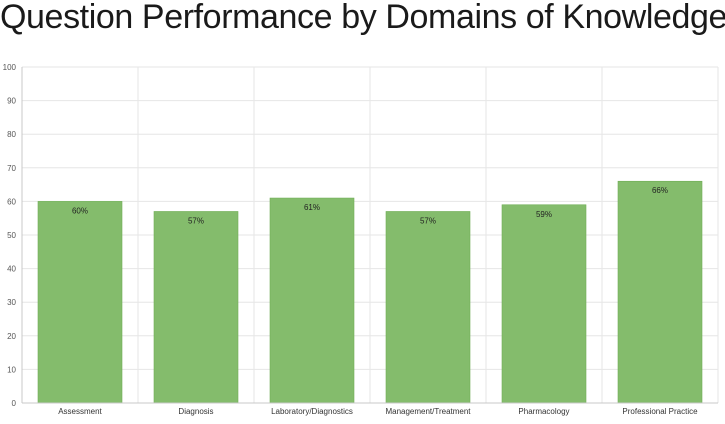 Image resolution: width=725 pixels, height=424 pixels. Describe the element at coordinates (11, 235) in the screenshot. I see `y-tick-label: 50` at that location.